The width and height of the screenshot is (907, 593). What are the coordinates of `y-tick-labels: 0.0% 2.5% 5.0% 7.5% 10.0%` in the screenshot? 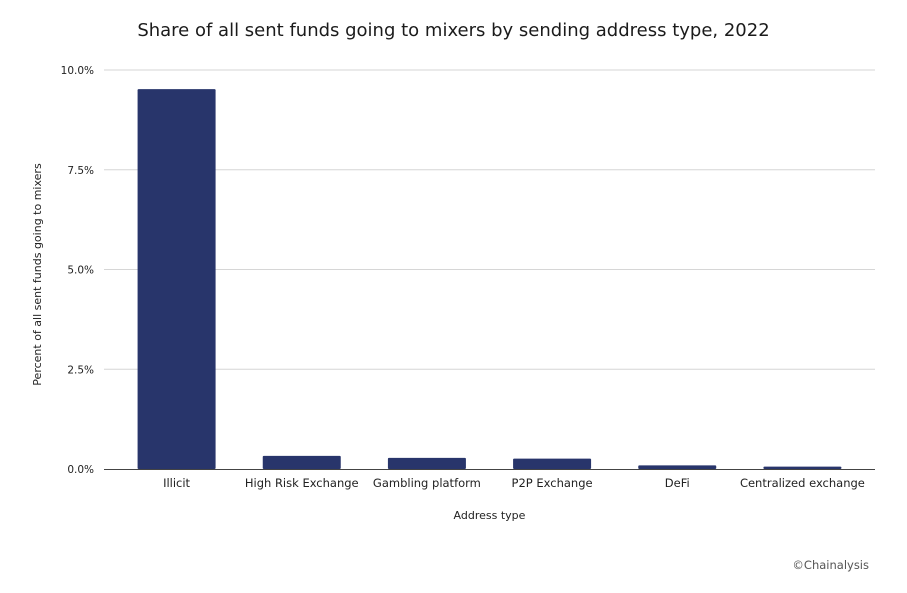 It's located at (77, 270).